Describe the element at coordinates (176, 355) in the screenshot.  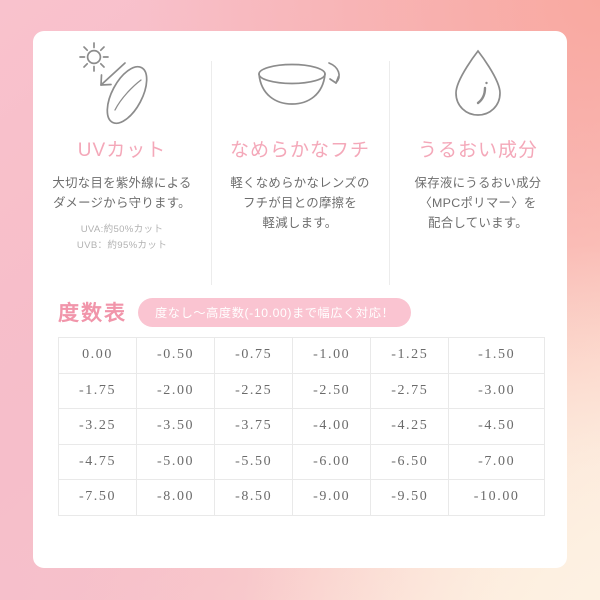
I see `power-value-cell: -0.50` at that location.